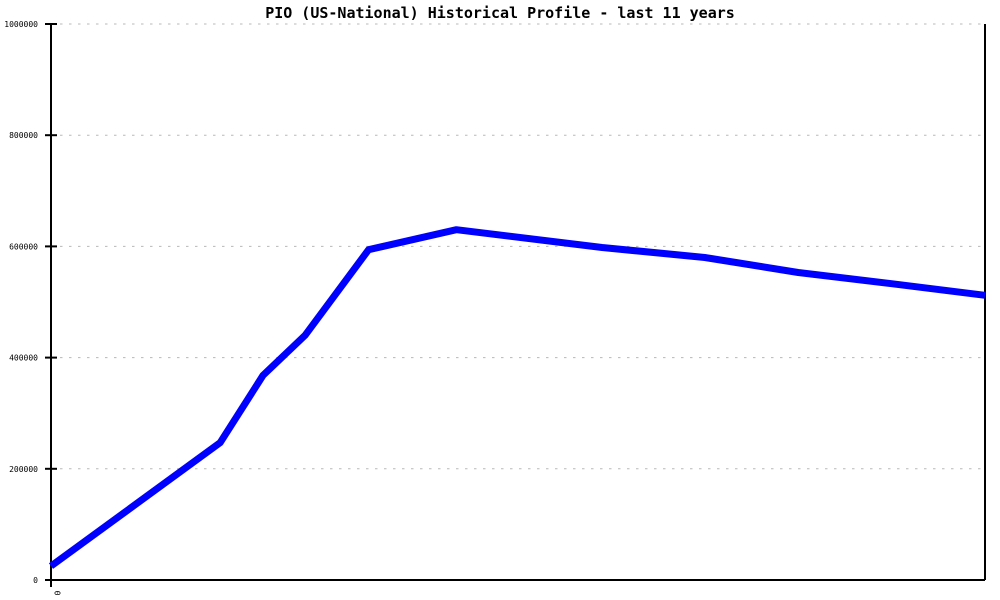 The image size is (1000, 600). What do you see at coordinates (23, 135) in the screenshot?
I see `y-tick-label: 800000` at bounding box center [23, 135].